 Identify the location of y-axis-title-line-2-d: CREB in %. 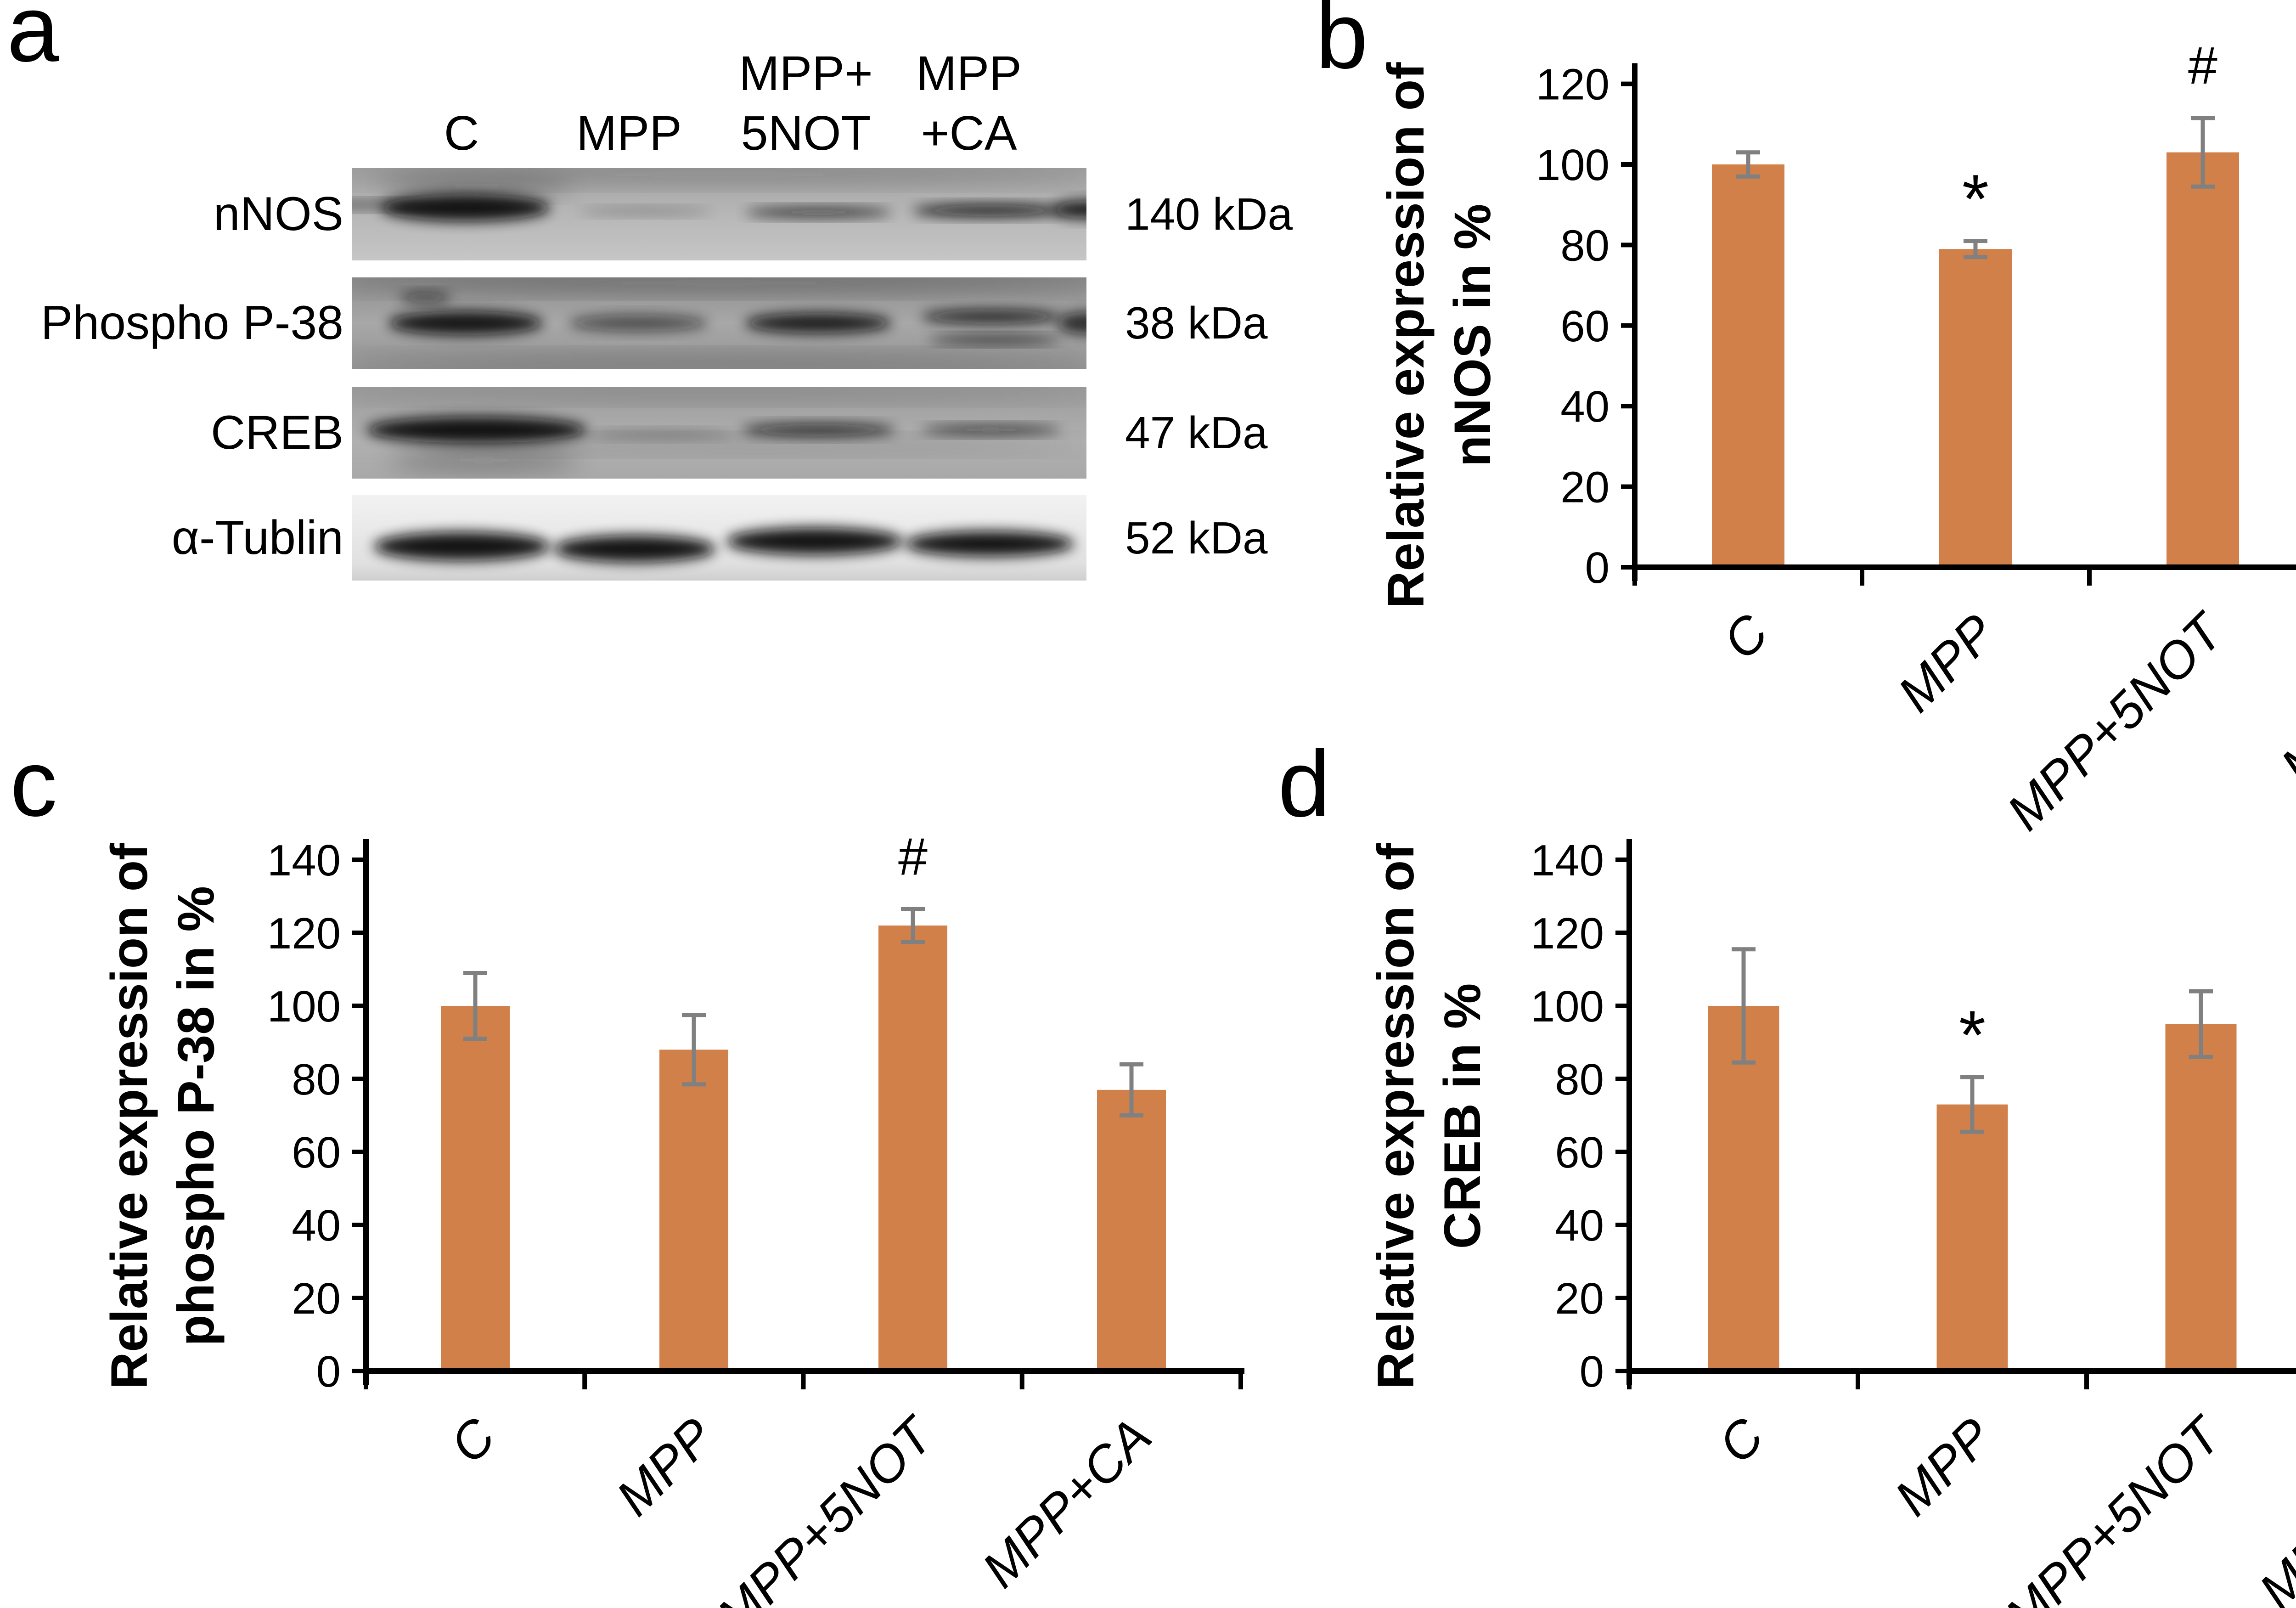
(1462, 1116).